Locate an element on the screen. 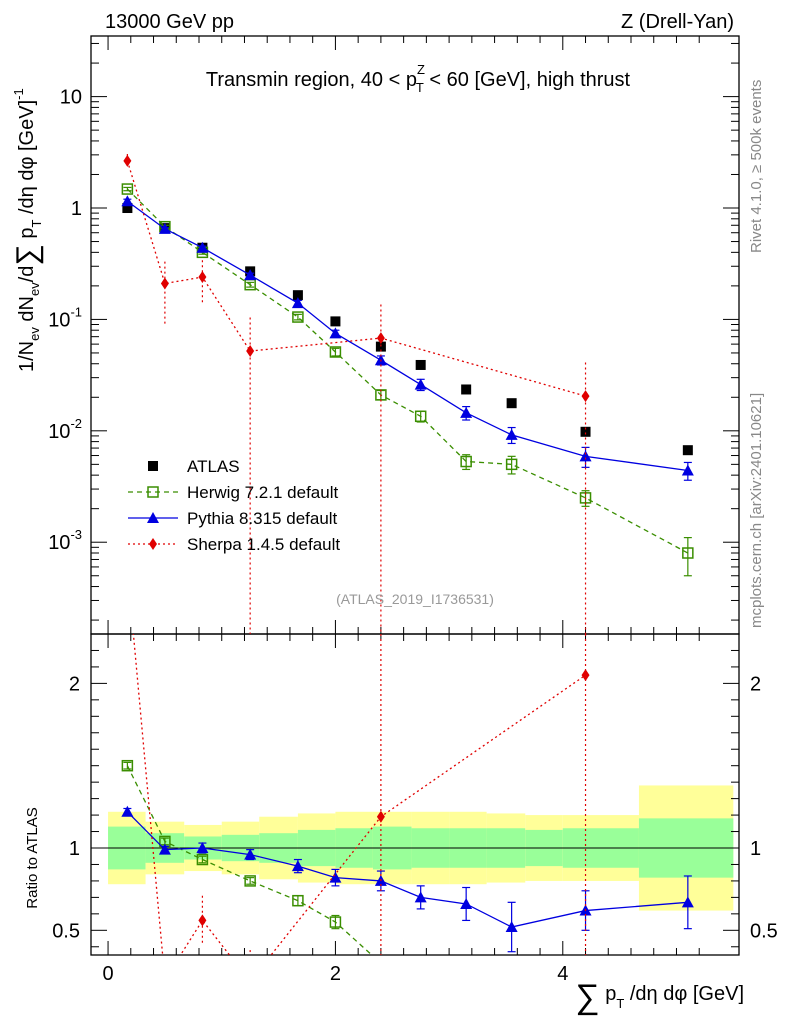 The image size is (786, 1024). plot-title-pre: Transmin region, 40 < p is located at coordinates (311, 80).